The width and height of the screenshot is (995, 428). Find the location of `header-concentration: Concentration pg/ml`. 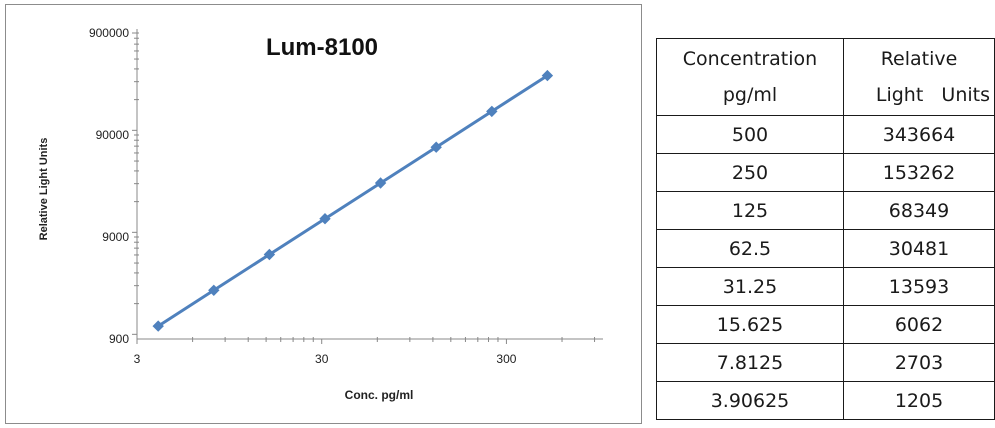

header-concentration: Concentration pg/ml is located at coordinates (750, 77).